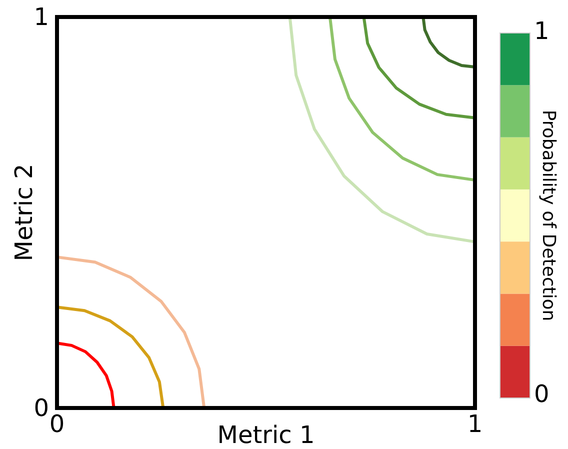 Image resolution: width=568 pixels, height=449 pixels. What do you see at coordinates (24, 213) in the screenshot?
I see `y-axis-title: Metric 2` at bounding box center [24, 213].